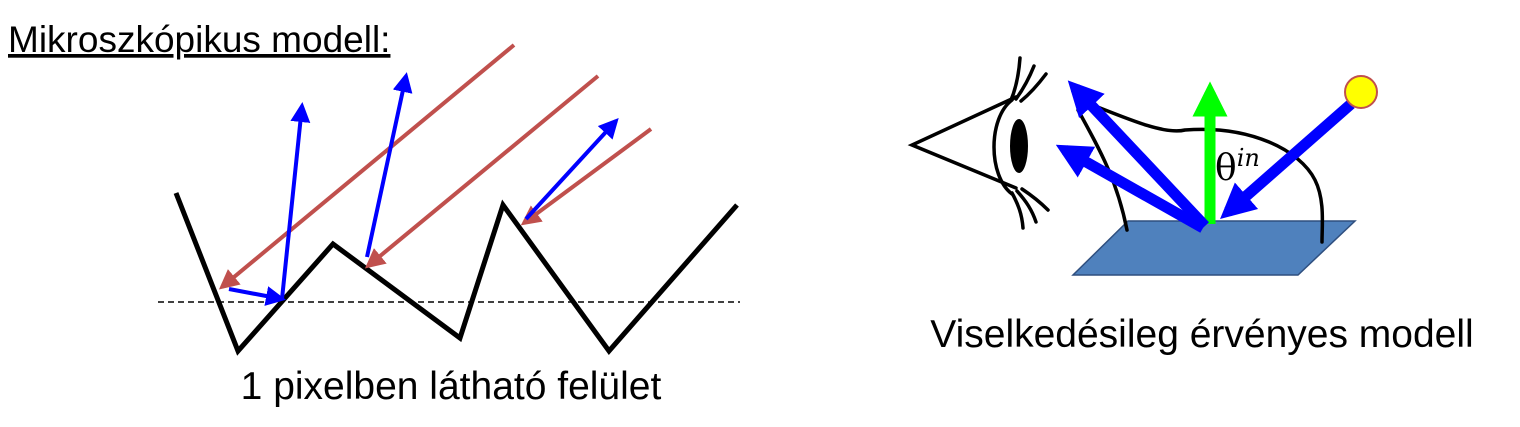 Image resolution: width=1520 pixels, height=427 pixels. I want to click on reflected-ray-bounce, so click(257, 296).